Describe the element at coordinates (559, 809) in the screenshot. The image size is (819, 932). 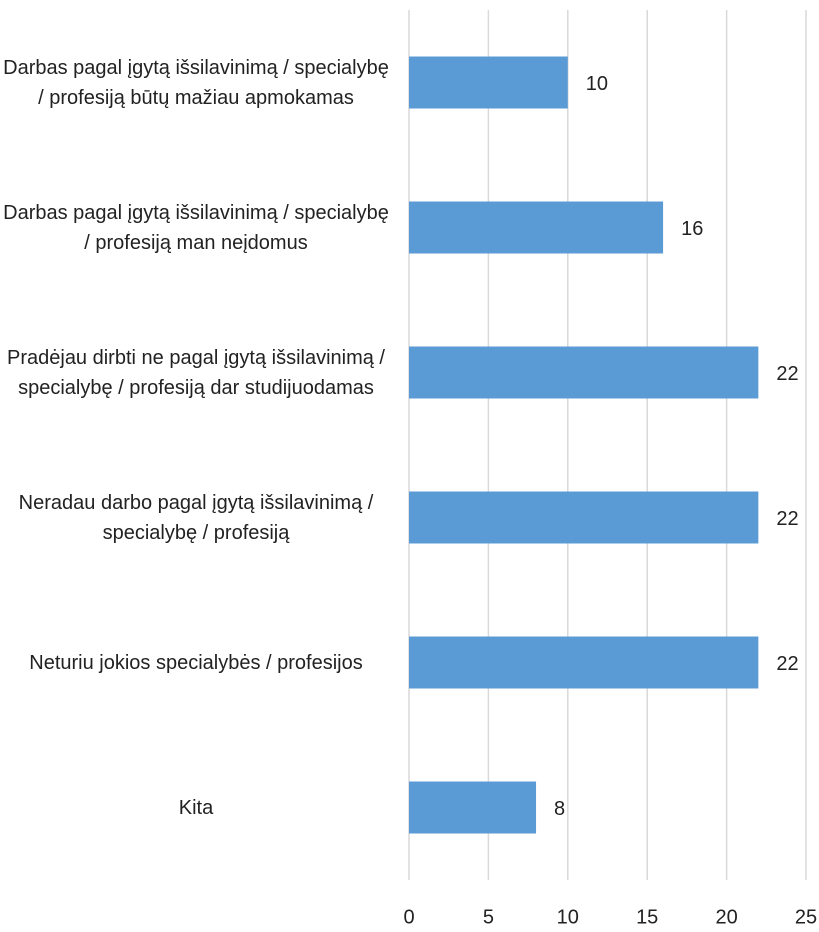
I see `data-label: 8` at that location.